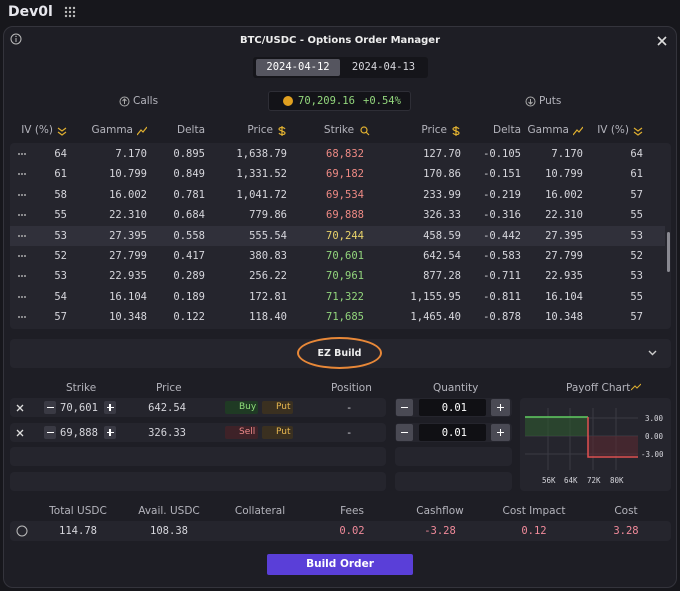 The height and width of the screenshot is (591, 680). What do you see at coordinates (110, 432) in the screenshot?
I see `plus-button` at bounding box center [110, 432].